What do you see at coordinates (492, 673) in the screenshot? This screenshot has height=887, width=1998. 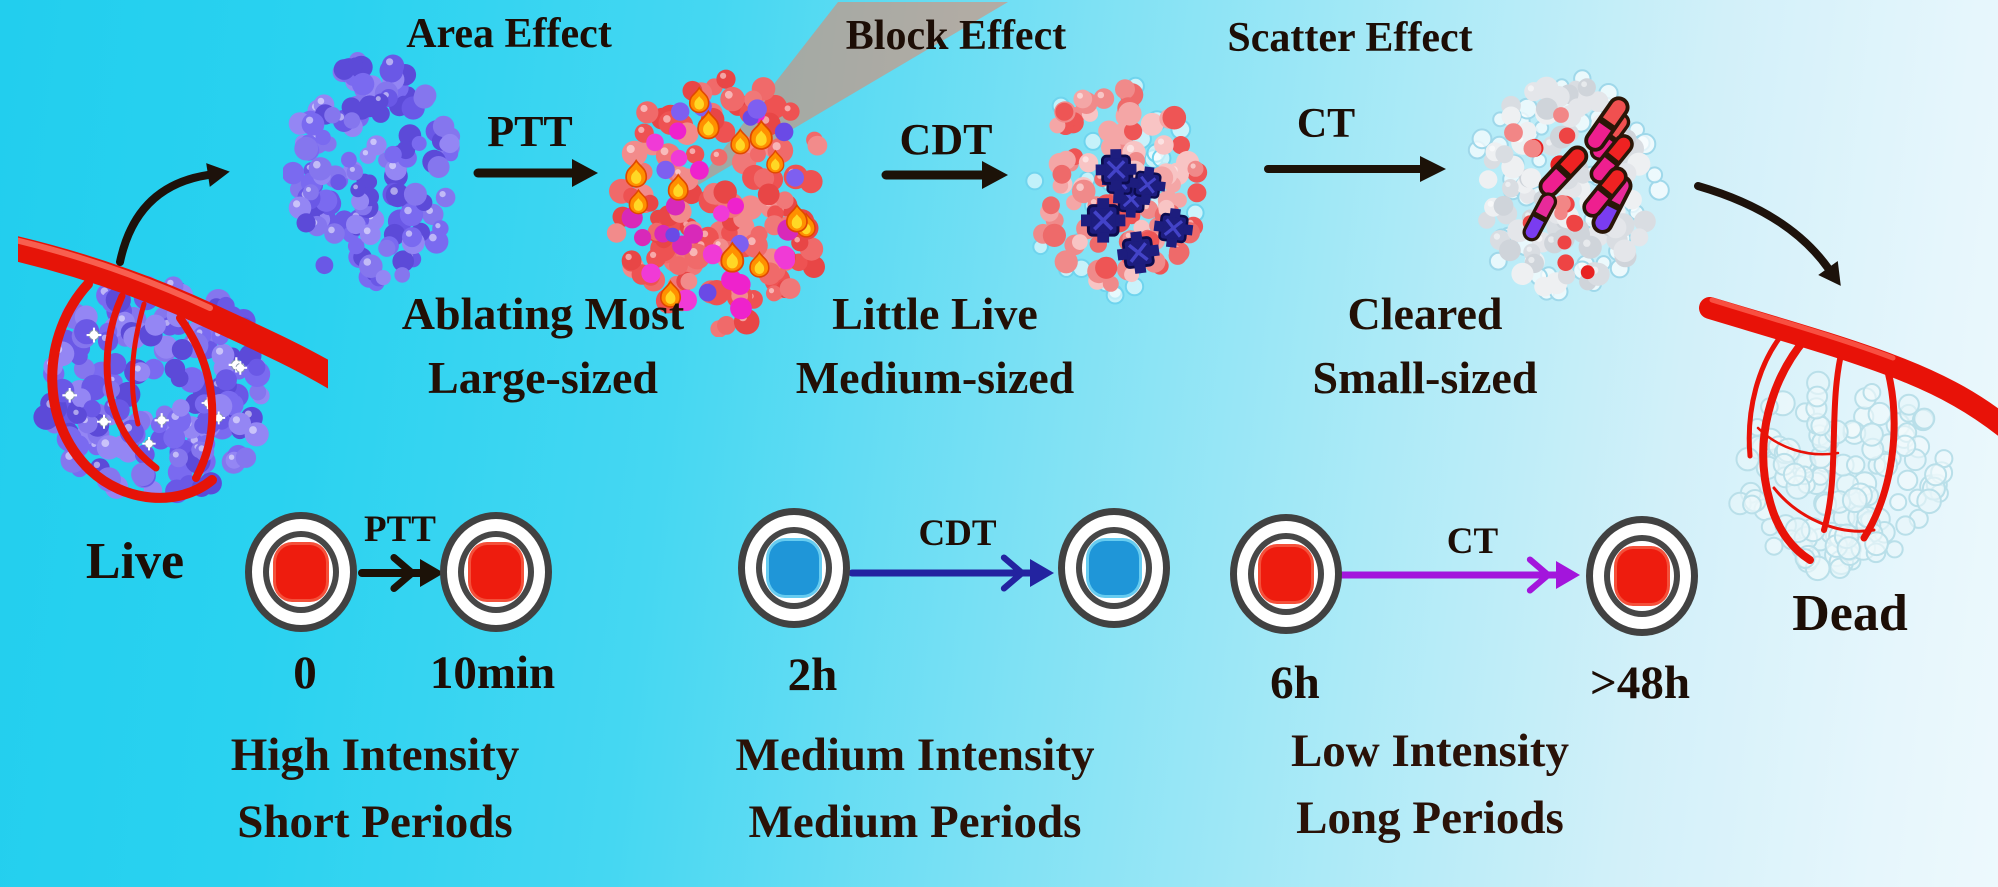 I see `time-10min-label: 10min` at bounding box center [492, 673].